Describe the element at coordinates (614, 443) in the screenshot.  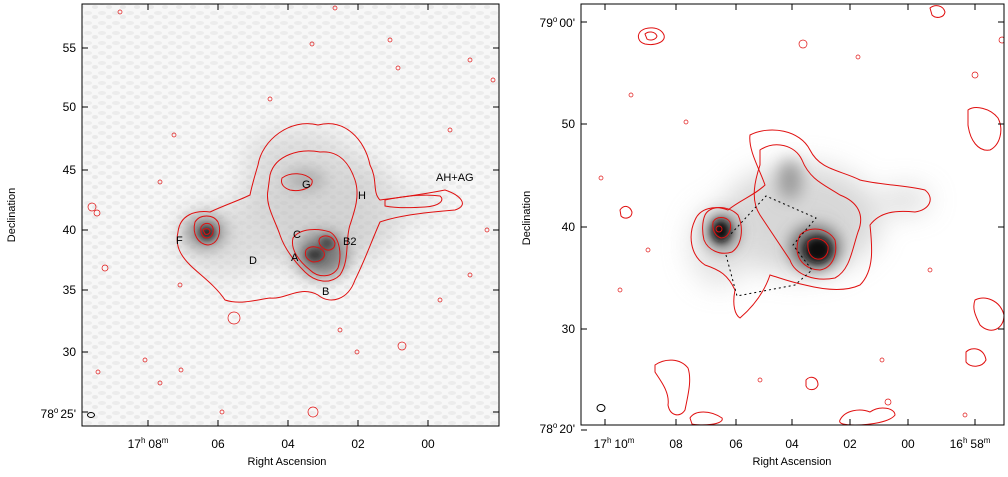
I see `right-ra-label: 17h 10m` at that location.